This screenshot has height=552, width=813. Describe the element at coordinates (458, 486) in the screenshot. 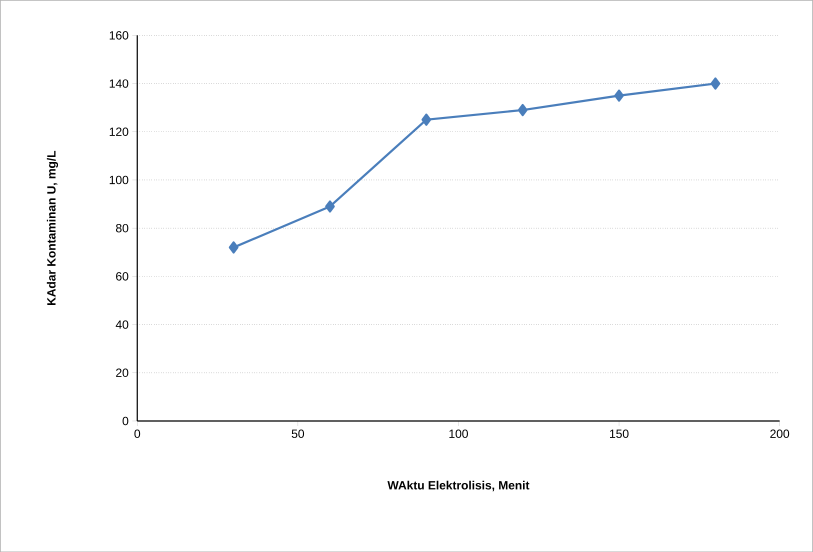

I see `x-axis-title: WAktu Elektrolisis, Menit` at that location.